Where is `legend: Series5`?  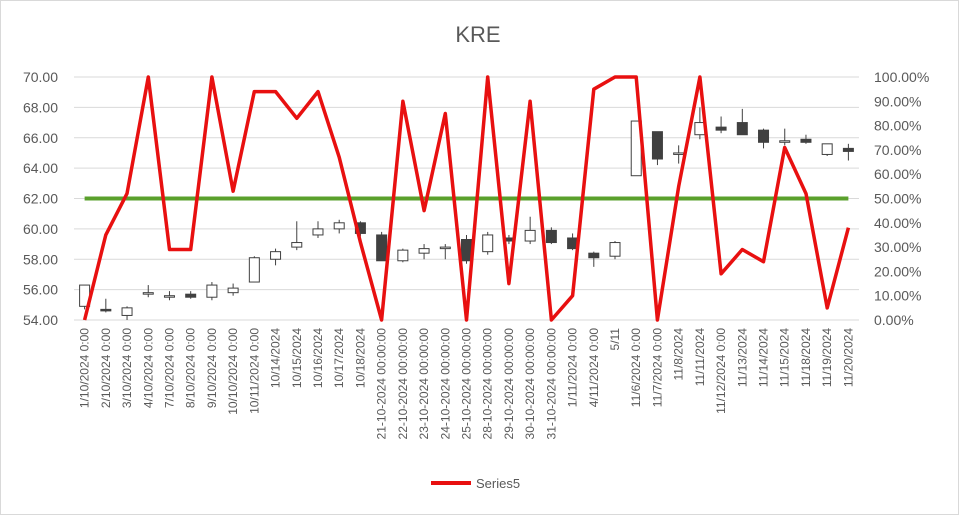 legend: Series5 is located at coordinates (475, 483).